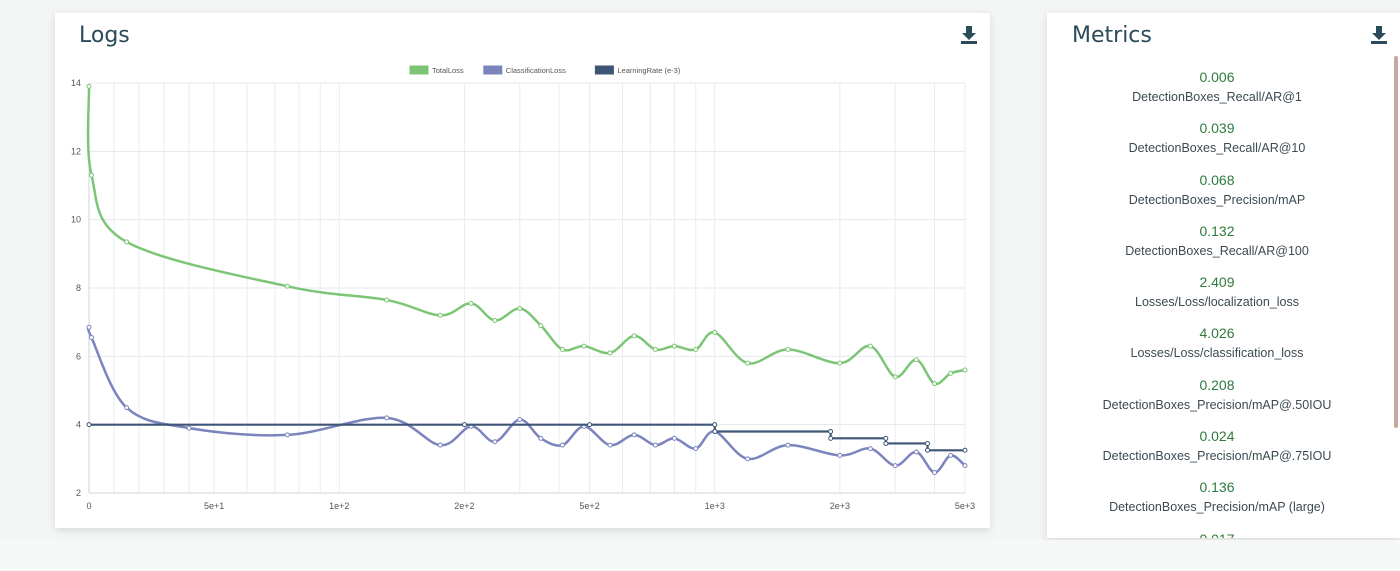  What do you see at coordinates (1217, 230) in the screenshot?
I see `metric-value: 0.132` at bounding box center [1217, 230].